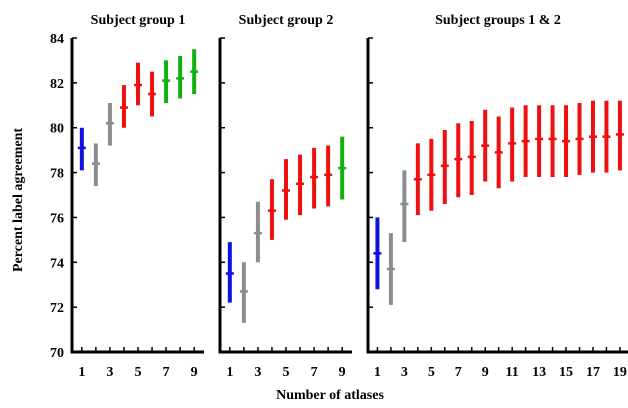 Image resolution: width=628 pixels, height=408 pixels. Describe the element at coordinates (539, 372) in the screenshot. I see `x-tick-label: 13` at that location.